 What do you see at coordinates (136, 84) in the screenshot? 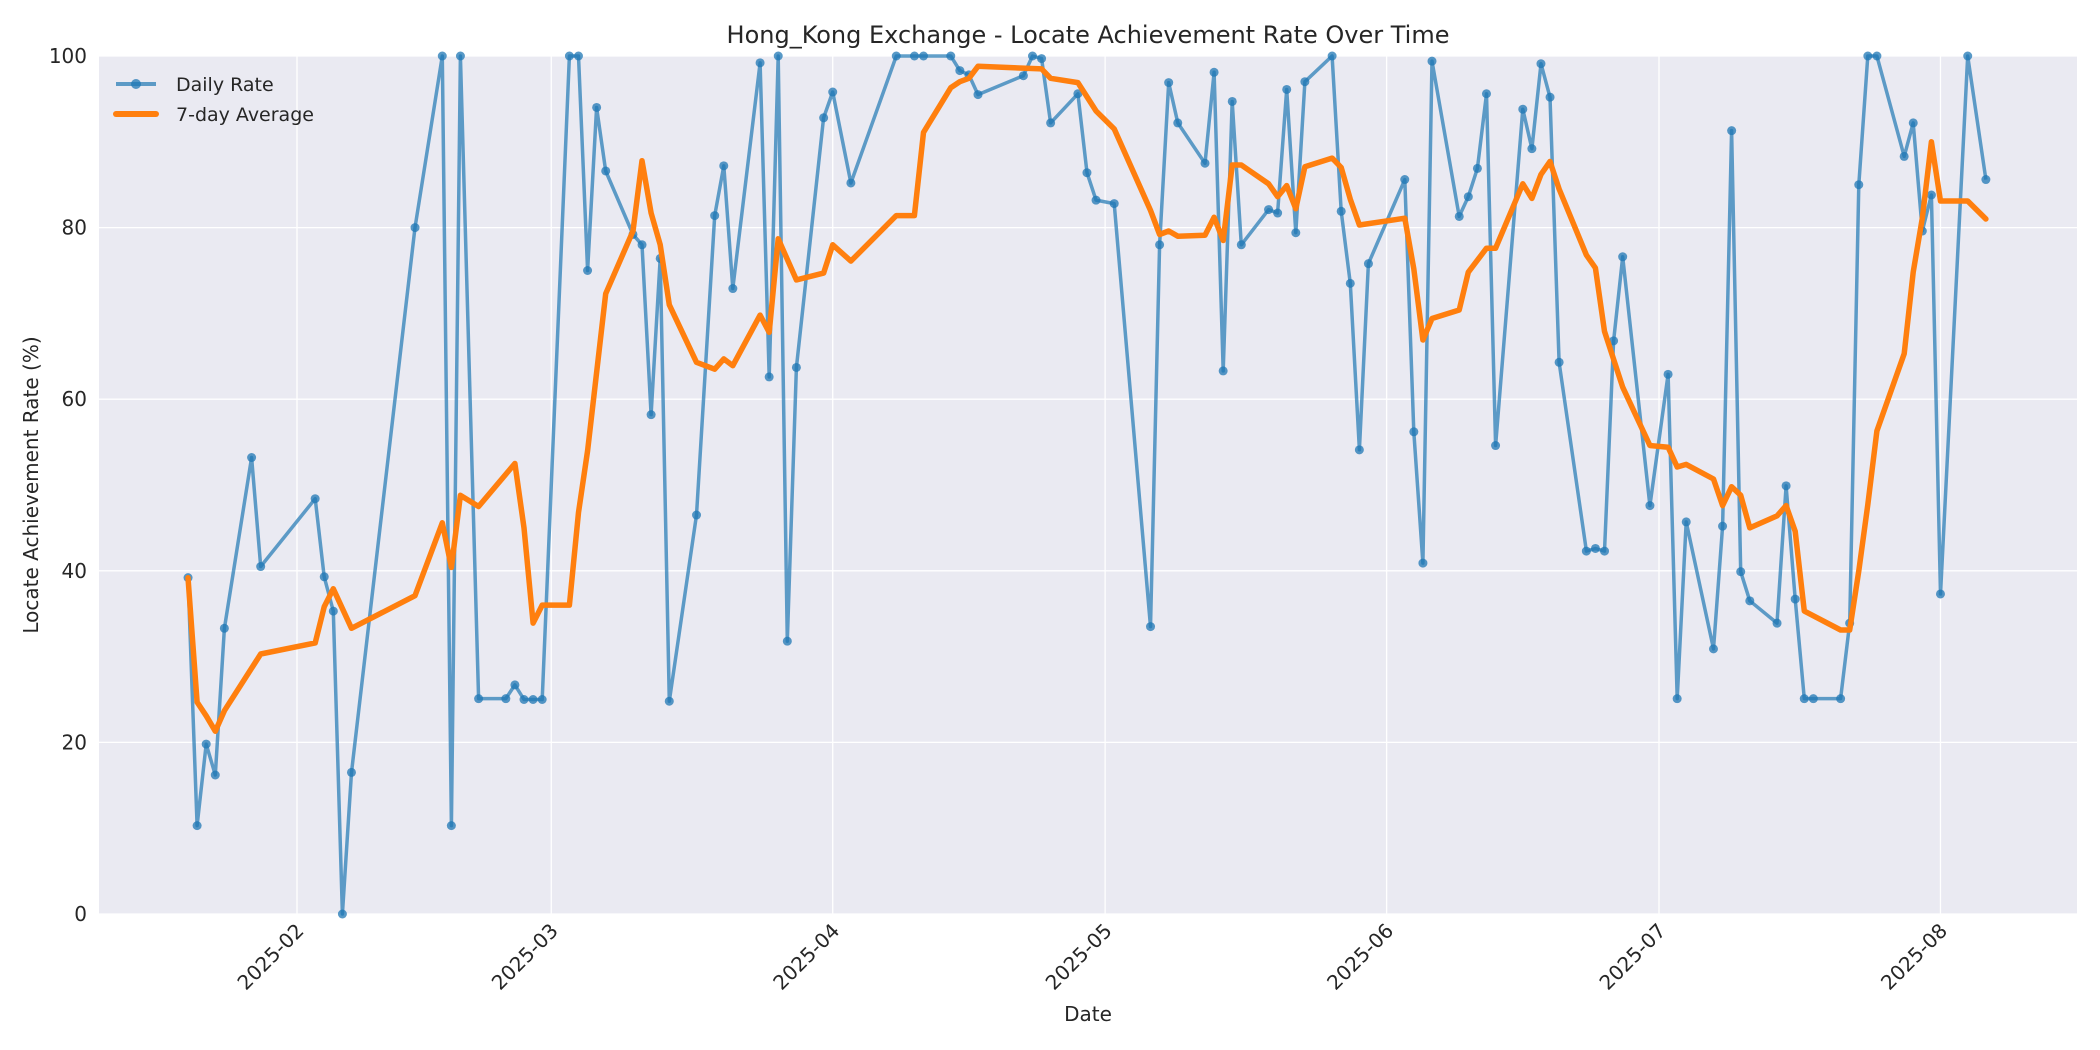
I see `legend-daily-rate-marker` at bounding box center [136, 84].